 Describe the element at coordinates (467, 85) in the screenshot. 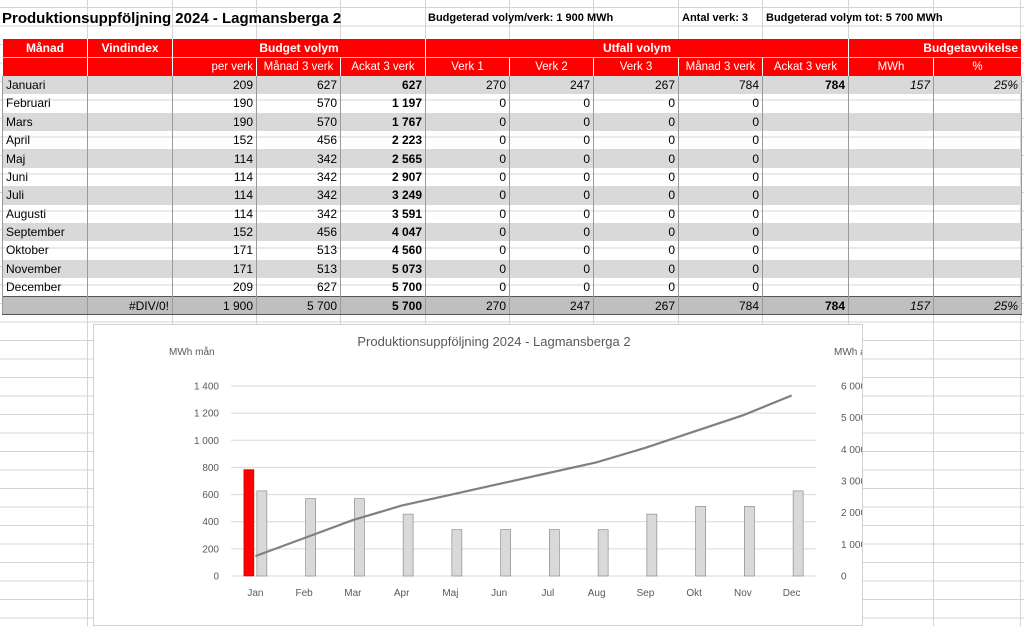

I see `cell-verk-1: 270` at that location.